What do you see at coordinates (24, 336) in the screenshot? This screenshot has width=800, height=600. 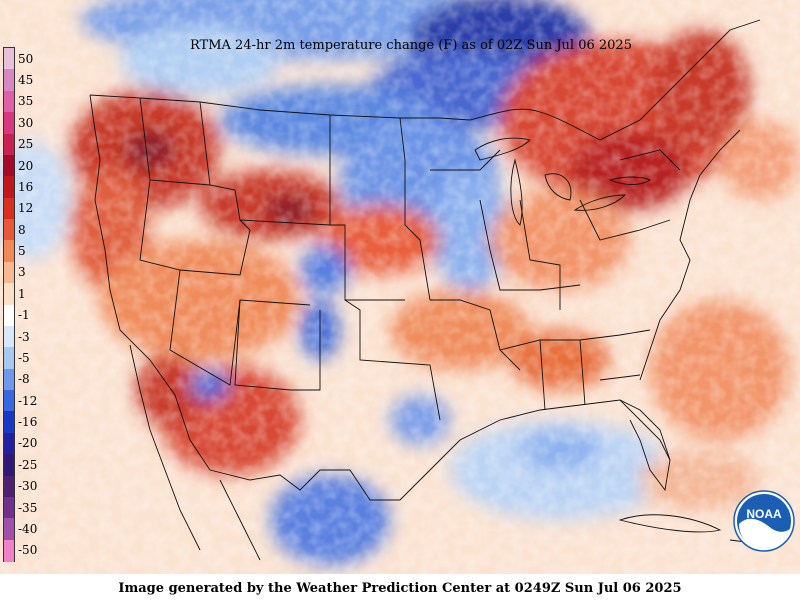 I see `legend-label: -3` at bounding box center [24, 336].